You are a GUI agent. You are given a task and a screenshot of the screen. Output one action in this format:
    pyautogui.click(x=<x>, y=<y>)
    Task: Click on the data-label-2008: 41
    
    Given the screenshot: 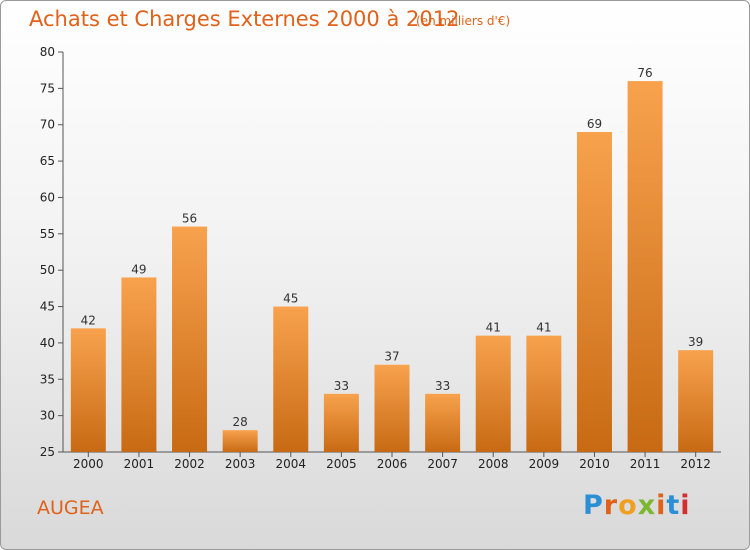 What is the action you would take?
    pyautogui.click(x=493, y=328)
    